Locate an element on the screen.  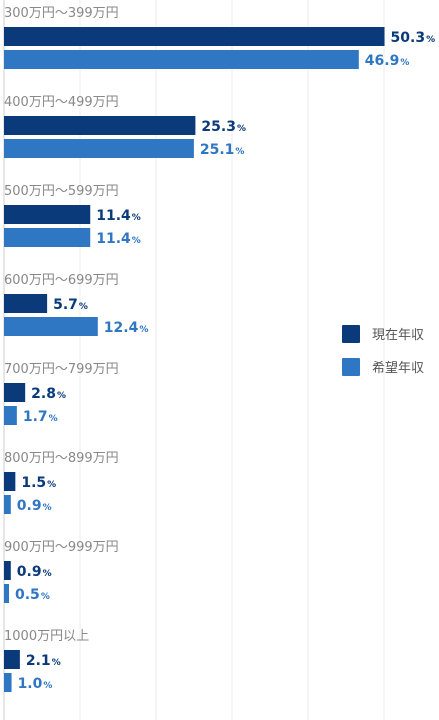
data-label: 50.3% is located at coordinates (413, 38).